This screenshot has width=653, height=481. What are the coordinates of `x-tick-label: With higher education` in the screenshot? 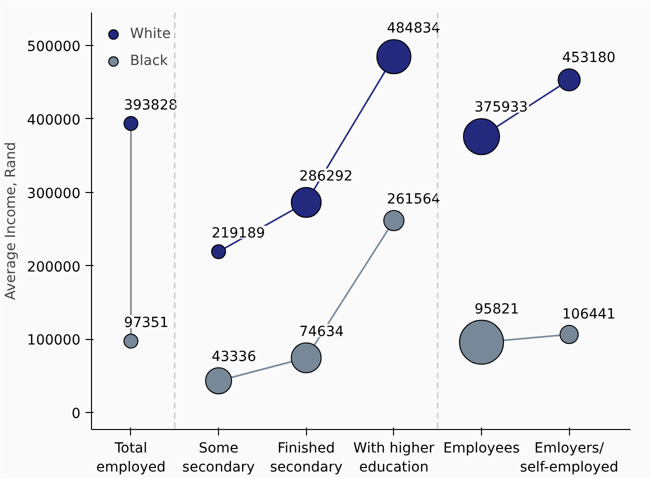 It's located at (394, 458).